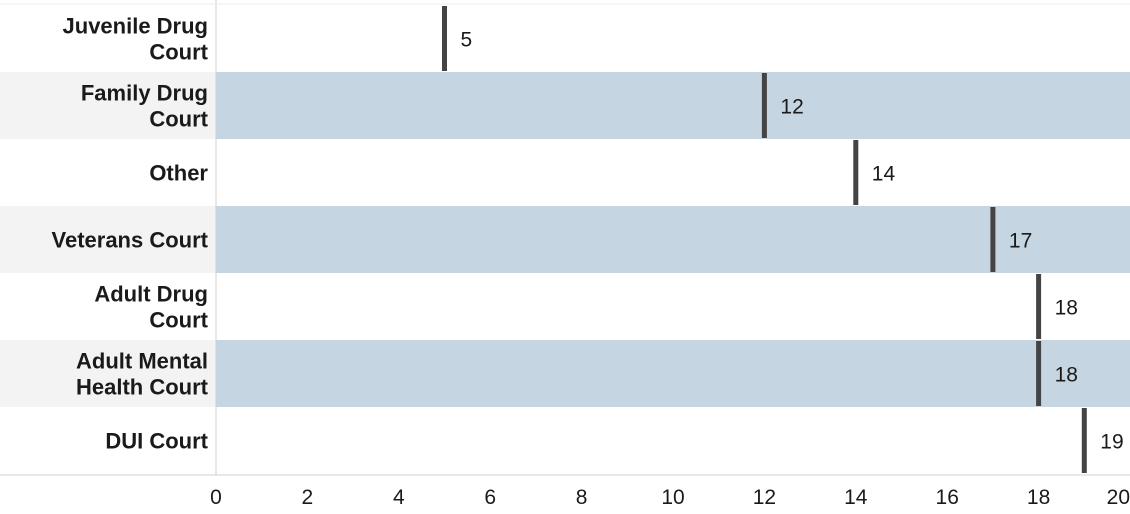  What do you see at coordinates (1118, 497) in the screenshot?
I see `x-tick-label-20: 20` at bounding box center [1118, 497].